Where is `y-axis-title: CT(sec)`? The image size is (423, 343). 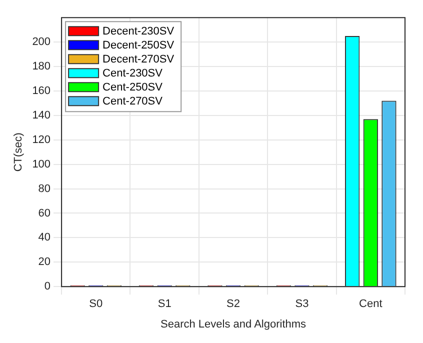 y-axis-title: CT(sec) is located at coordinates (18, 152).